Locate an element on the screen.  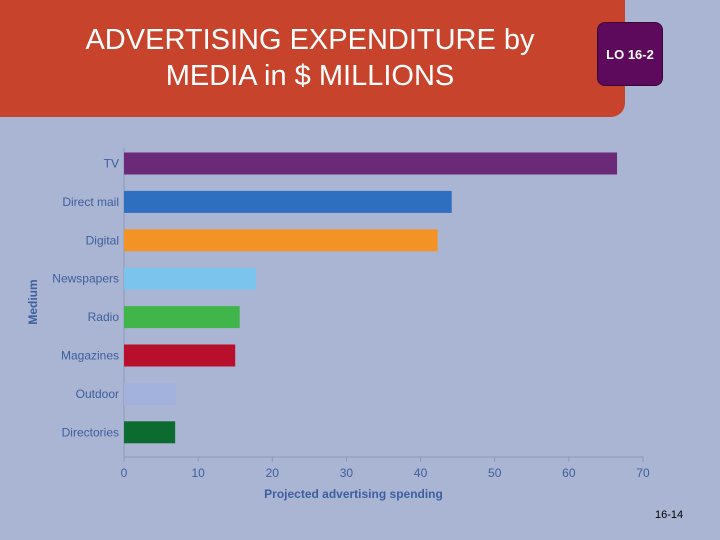
category-label: Outdoor is located at coordinates (97, 394).